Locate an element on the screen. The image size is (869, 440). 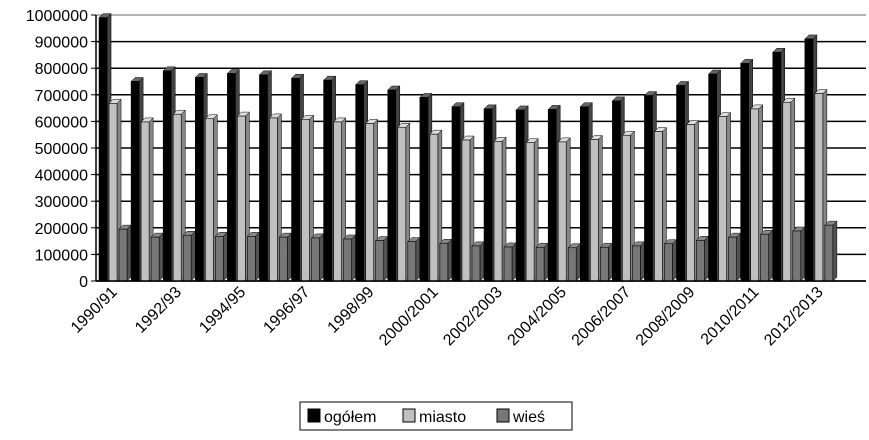
y-tick-label: 500000 is located at coordinates (61, 149).